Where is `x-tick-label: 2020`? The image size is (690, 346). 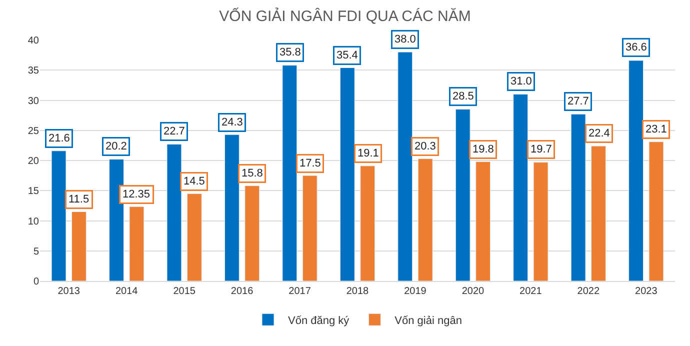 x-tick-label: 2020 is located at coordinates (473, 291).